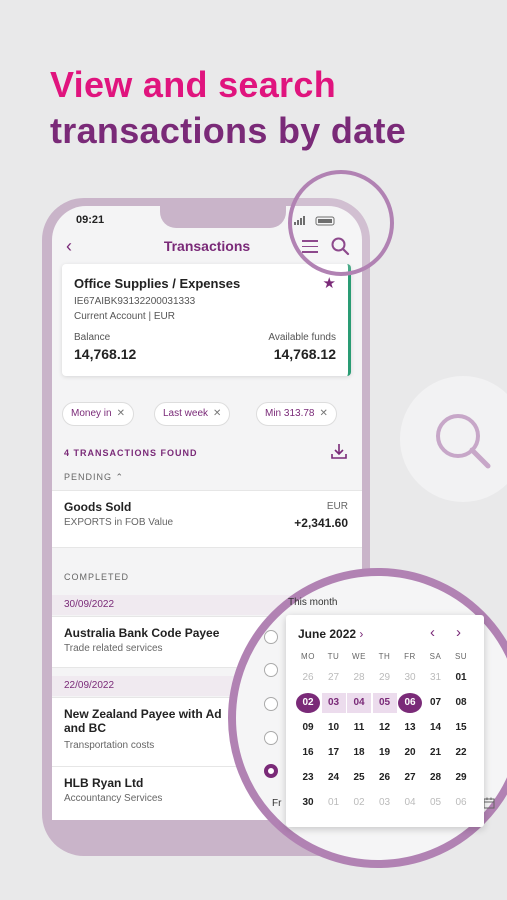 This screenshot has width=507, height=900. I want to click on calendar-day: 07, so click(435, 702).